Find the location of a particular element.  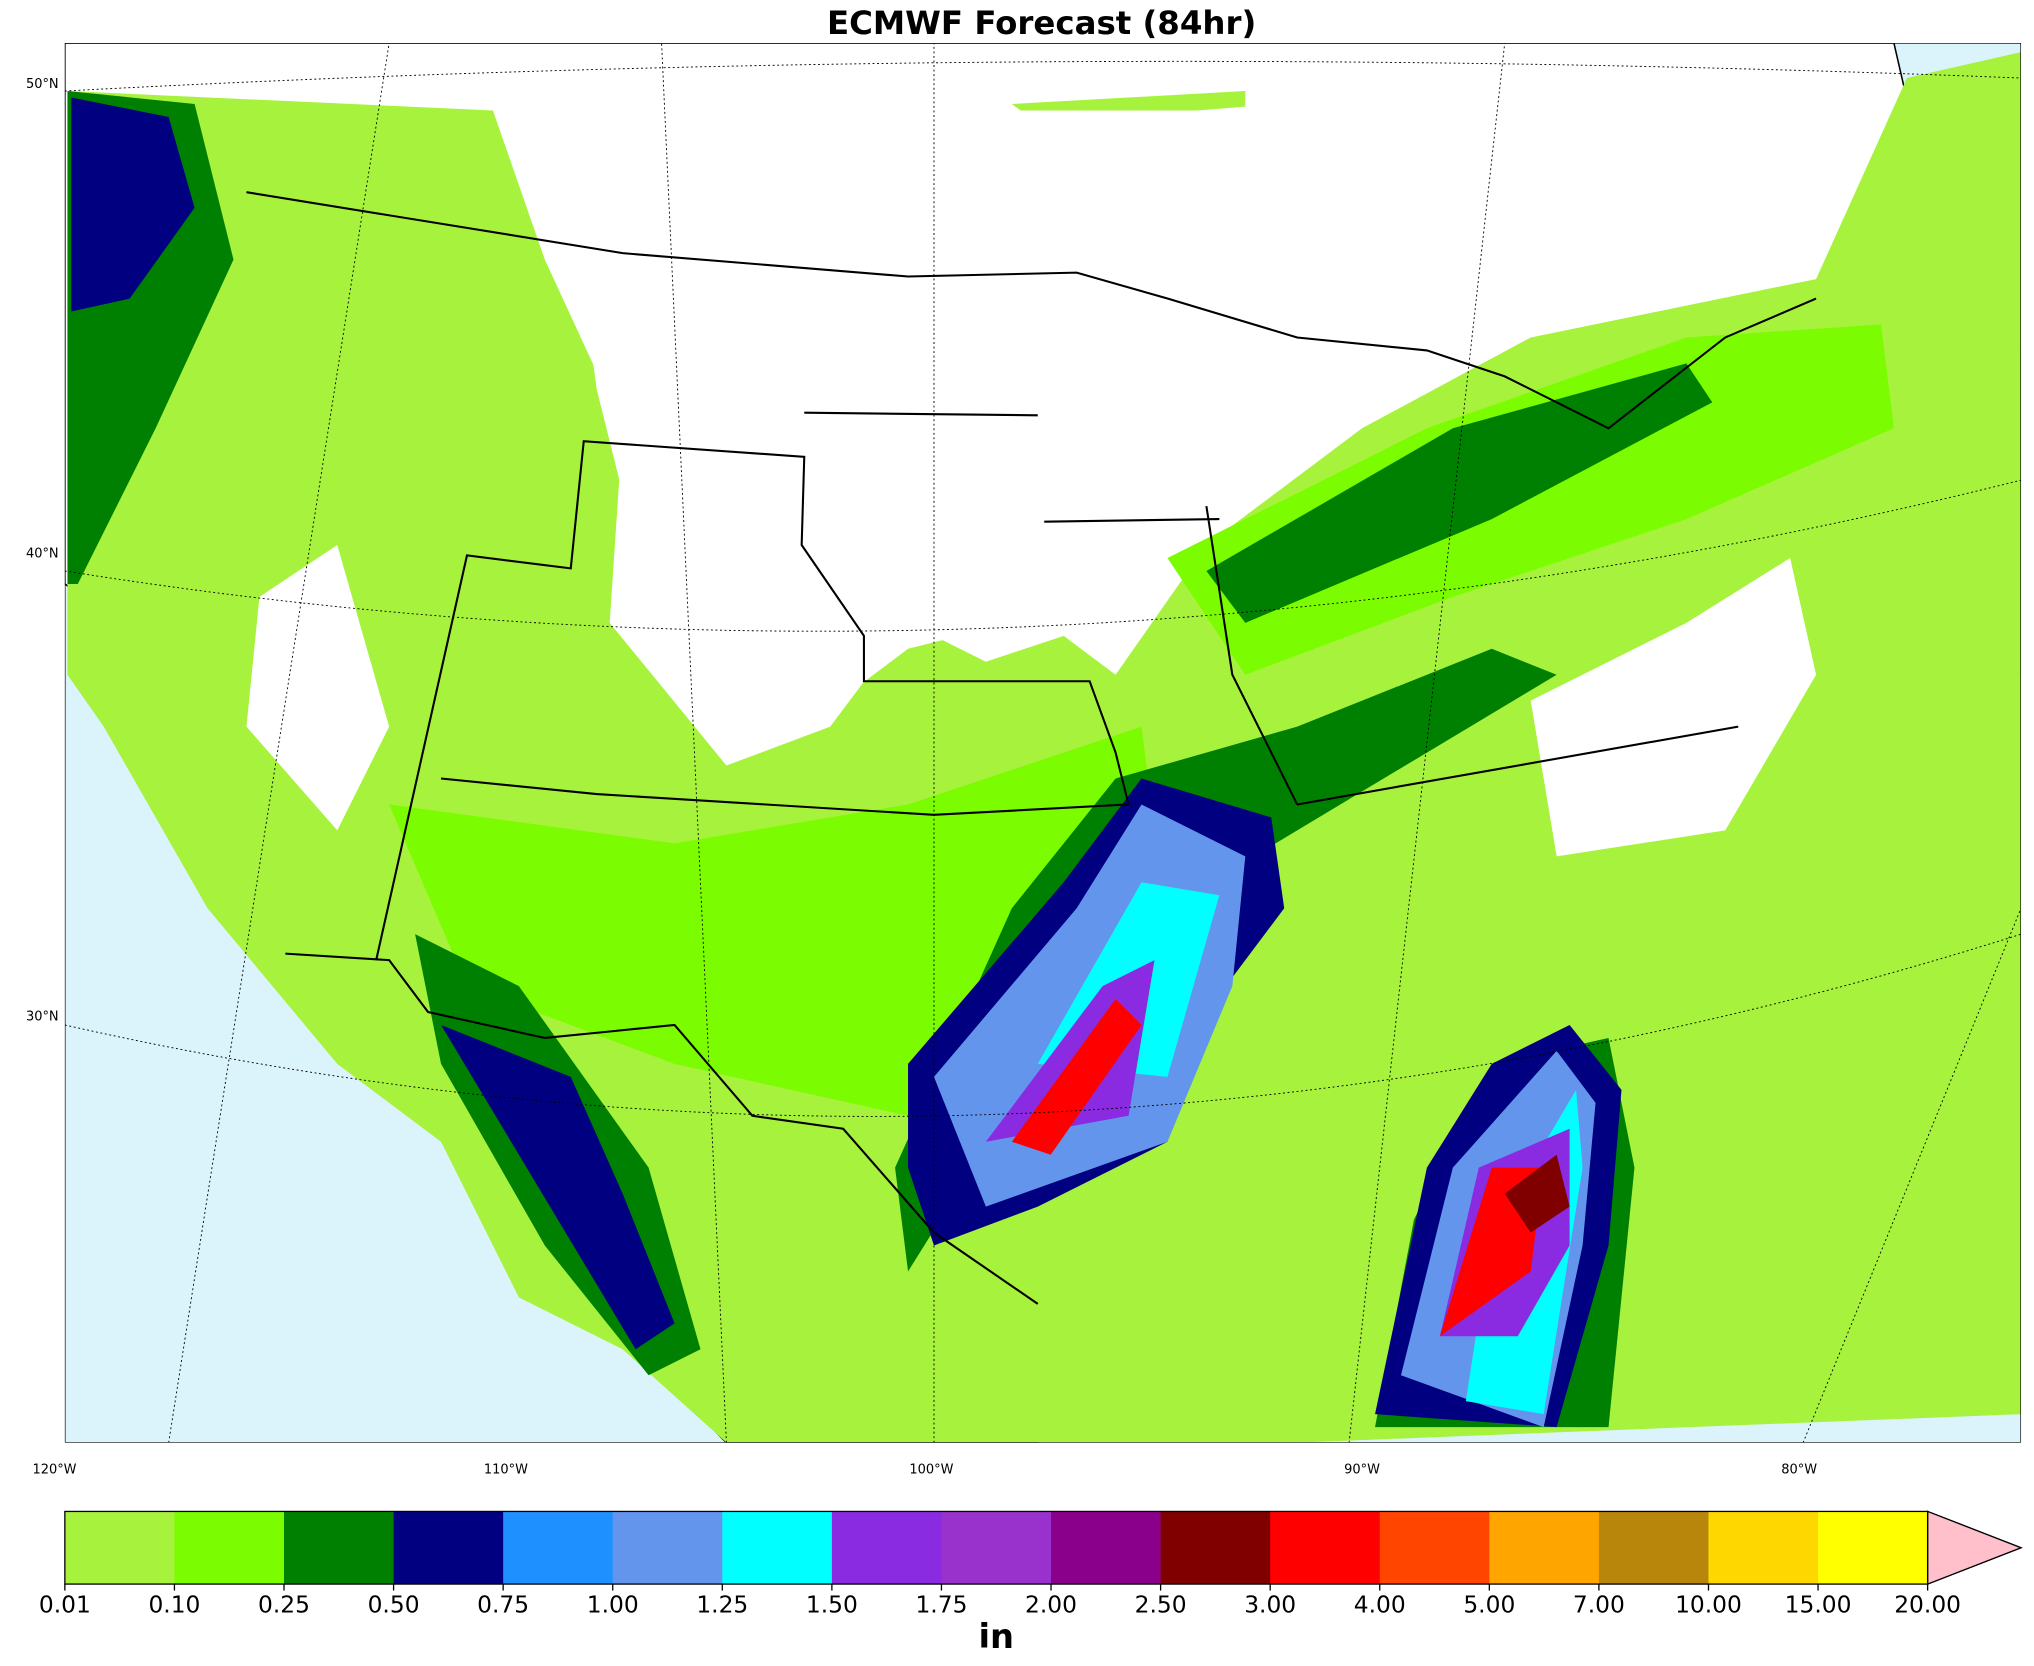

colorbar-tick-label: 5.00 is located at coordinates (1489, 1605).